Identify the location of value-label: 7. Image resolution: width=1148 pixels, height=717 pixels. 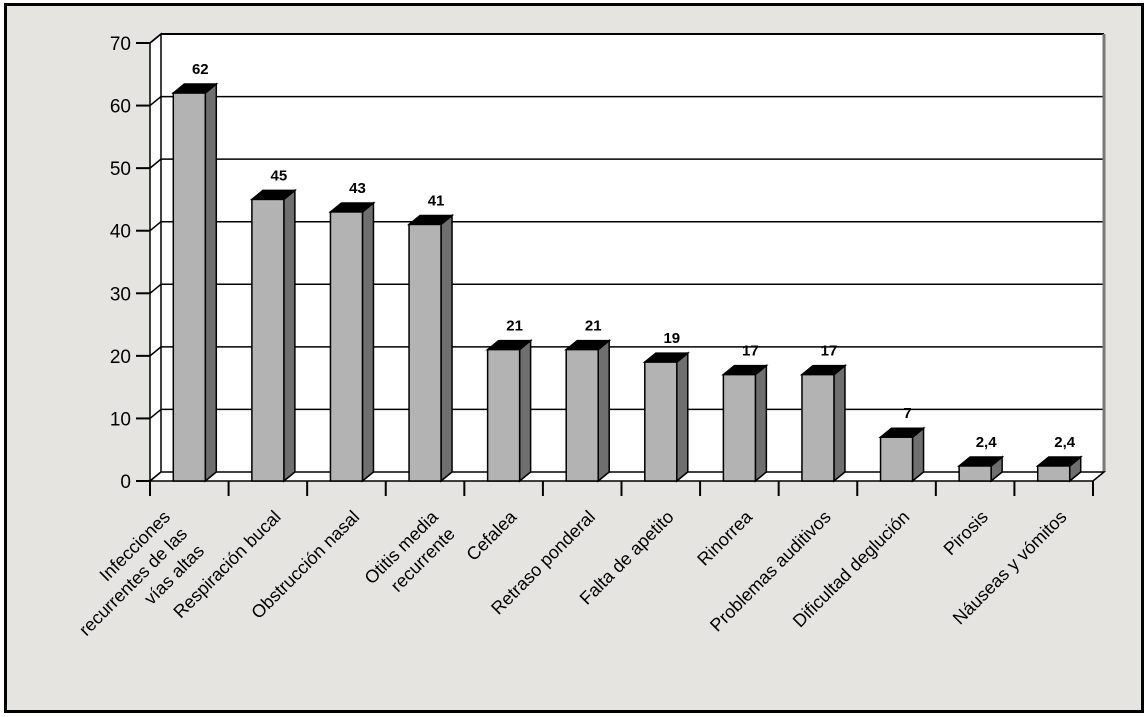
(907, 413).